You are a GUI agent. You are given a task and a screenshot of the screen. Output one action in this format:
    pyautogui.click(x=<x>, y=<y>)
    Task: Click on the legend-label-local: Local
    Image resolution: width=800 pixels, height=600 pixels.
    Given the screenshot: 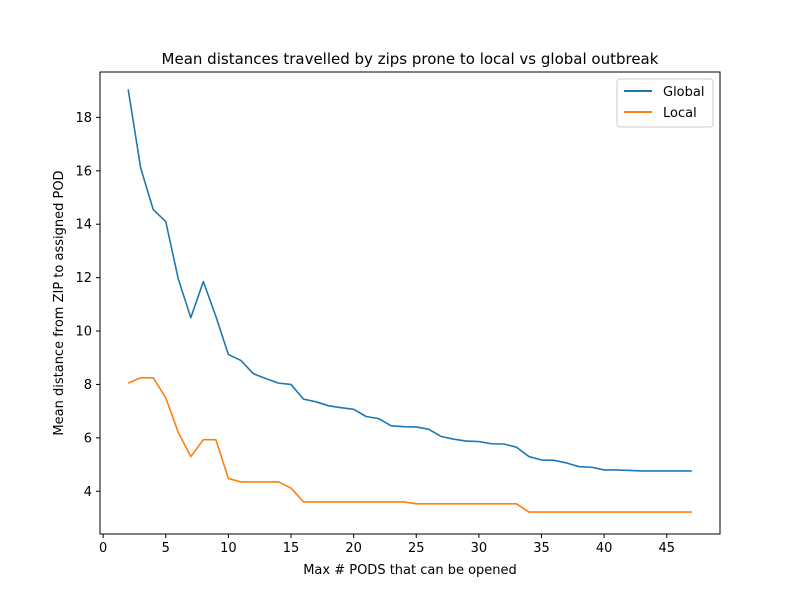 What is the action you would take?
    pyautogui.click(x=680, y=113)
    